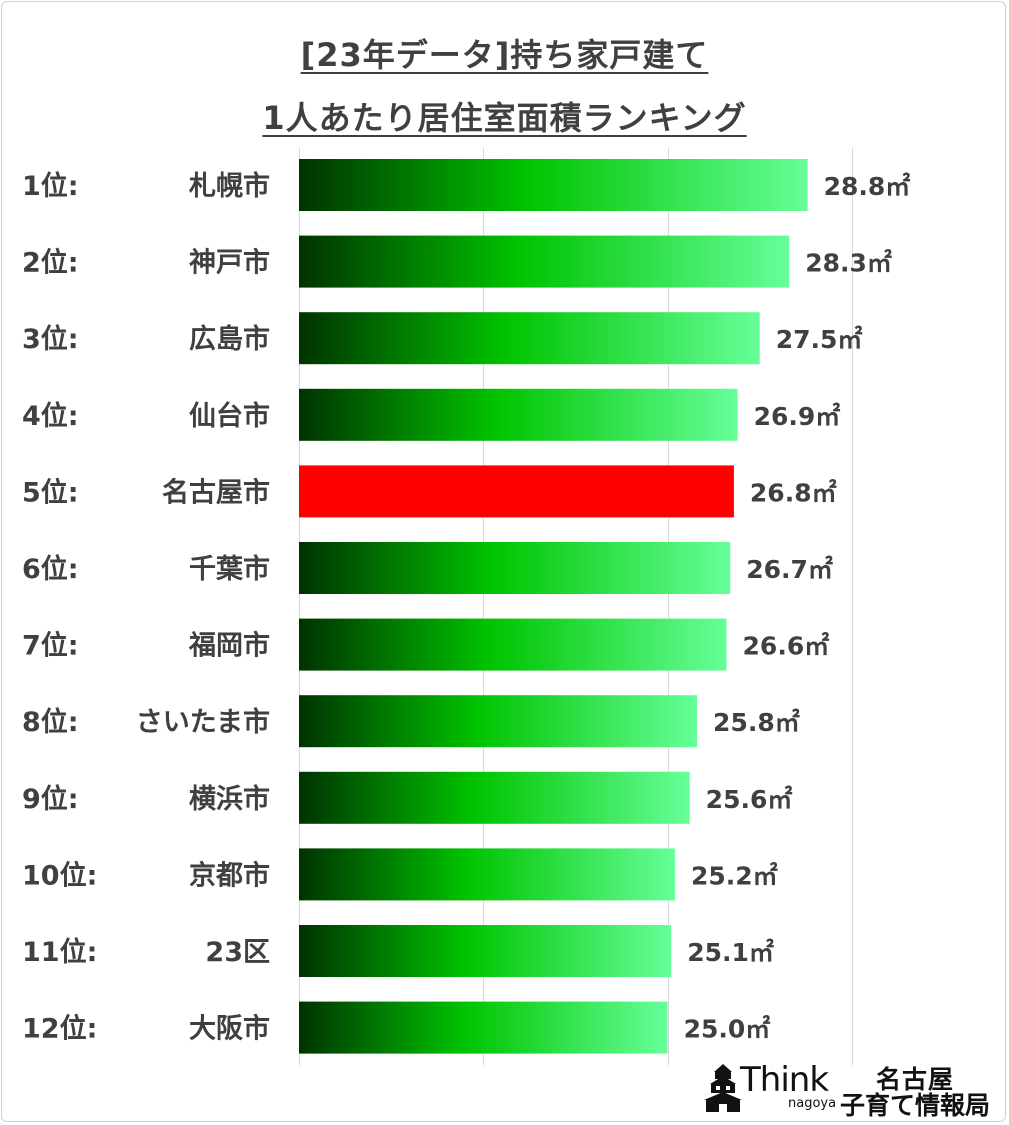 The image size is (1009, 1125). I want to click on rank-label-9: 9位:, so click(50, 799).